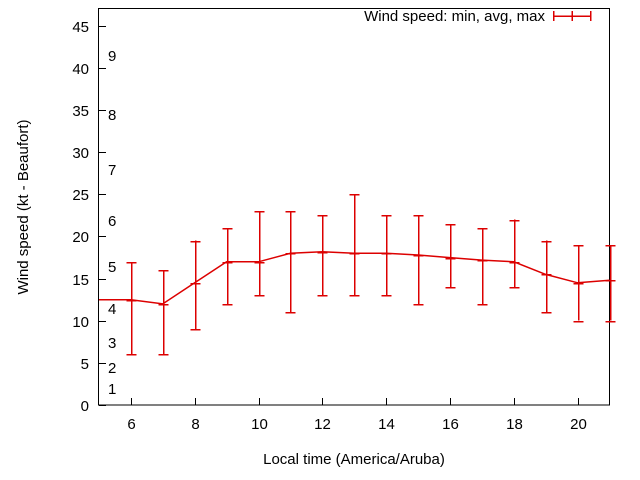 The width and height of the screenshot is (640, 480). I want to click on beaufort-tick-label: 8, so click(112, 115).